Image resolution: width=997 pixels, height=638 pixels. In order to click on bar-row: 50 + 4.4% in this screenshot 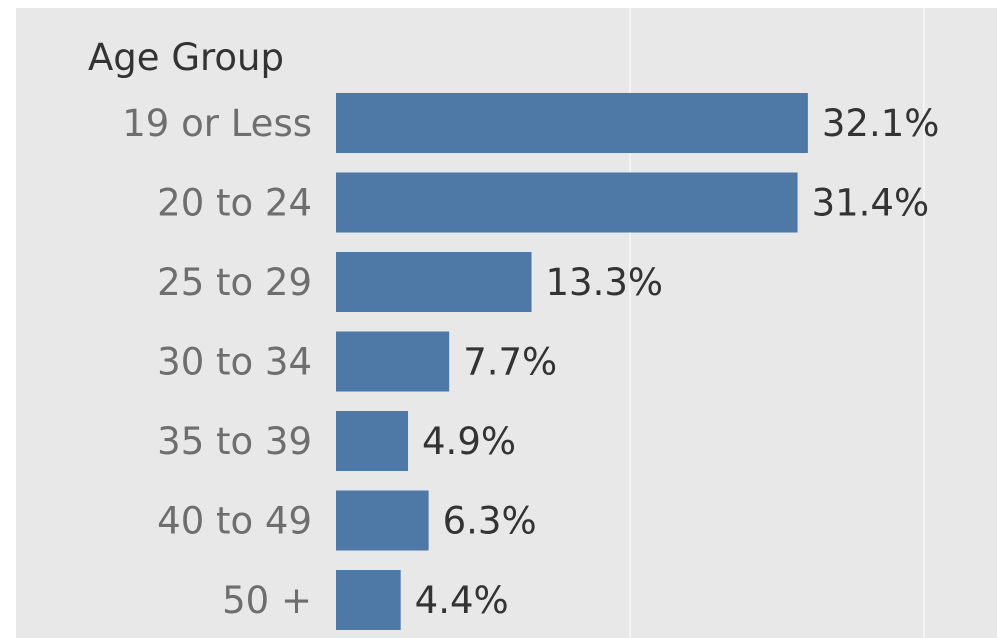, I will do `click(365, 600)`.